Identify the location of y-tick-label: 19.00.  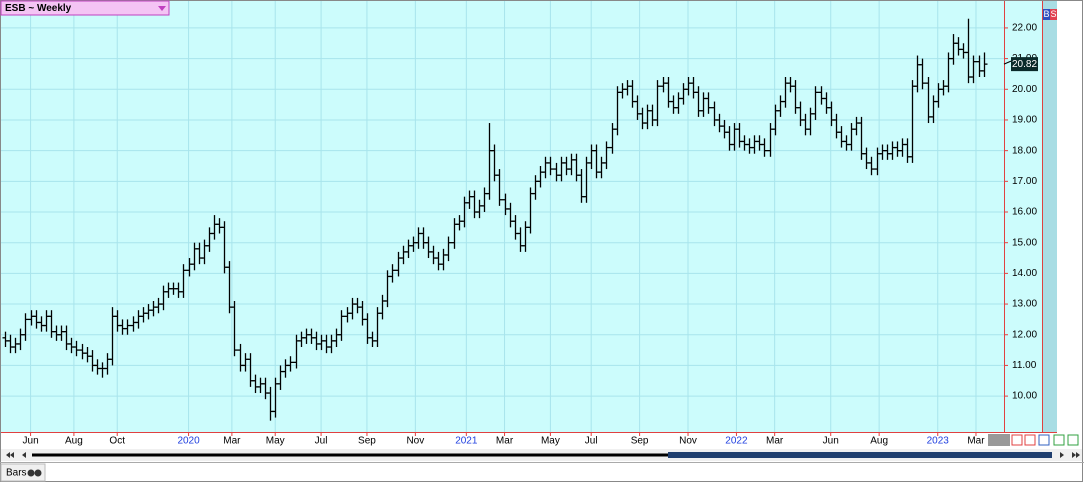
(1024, 120).